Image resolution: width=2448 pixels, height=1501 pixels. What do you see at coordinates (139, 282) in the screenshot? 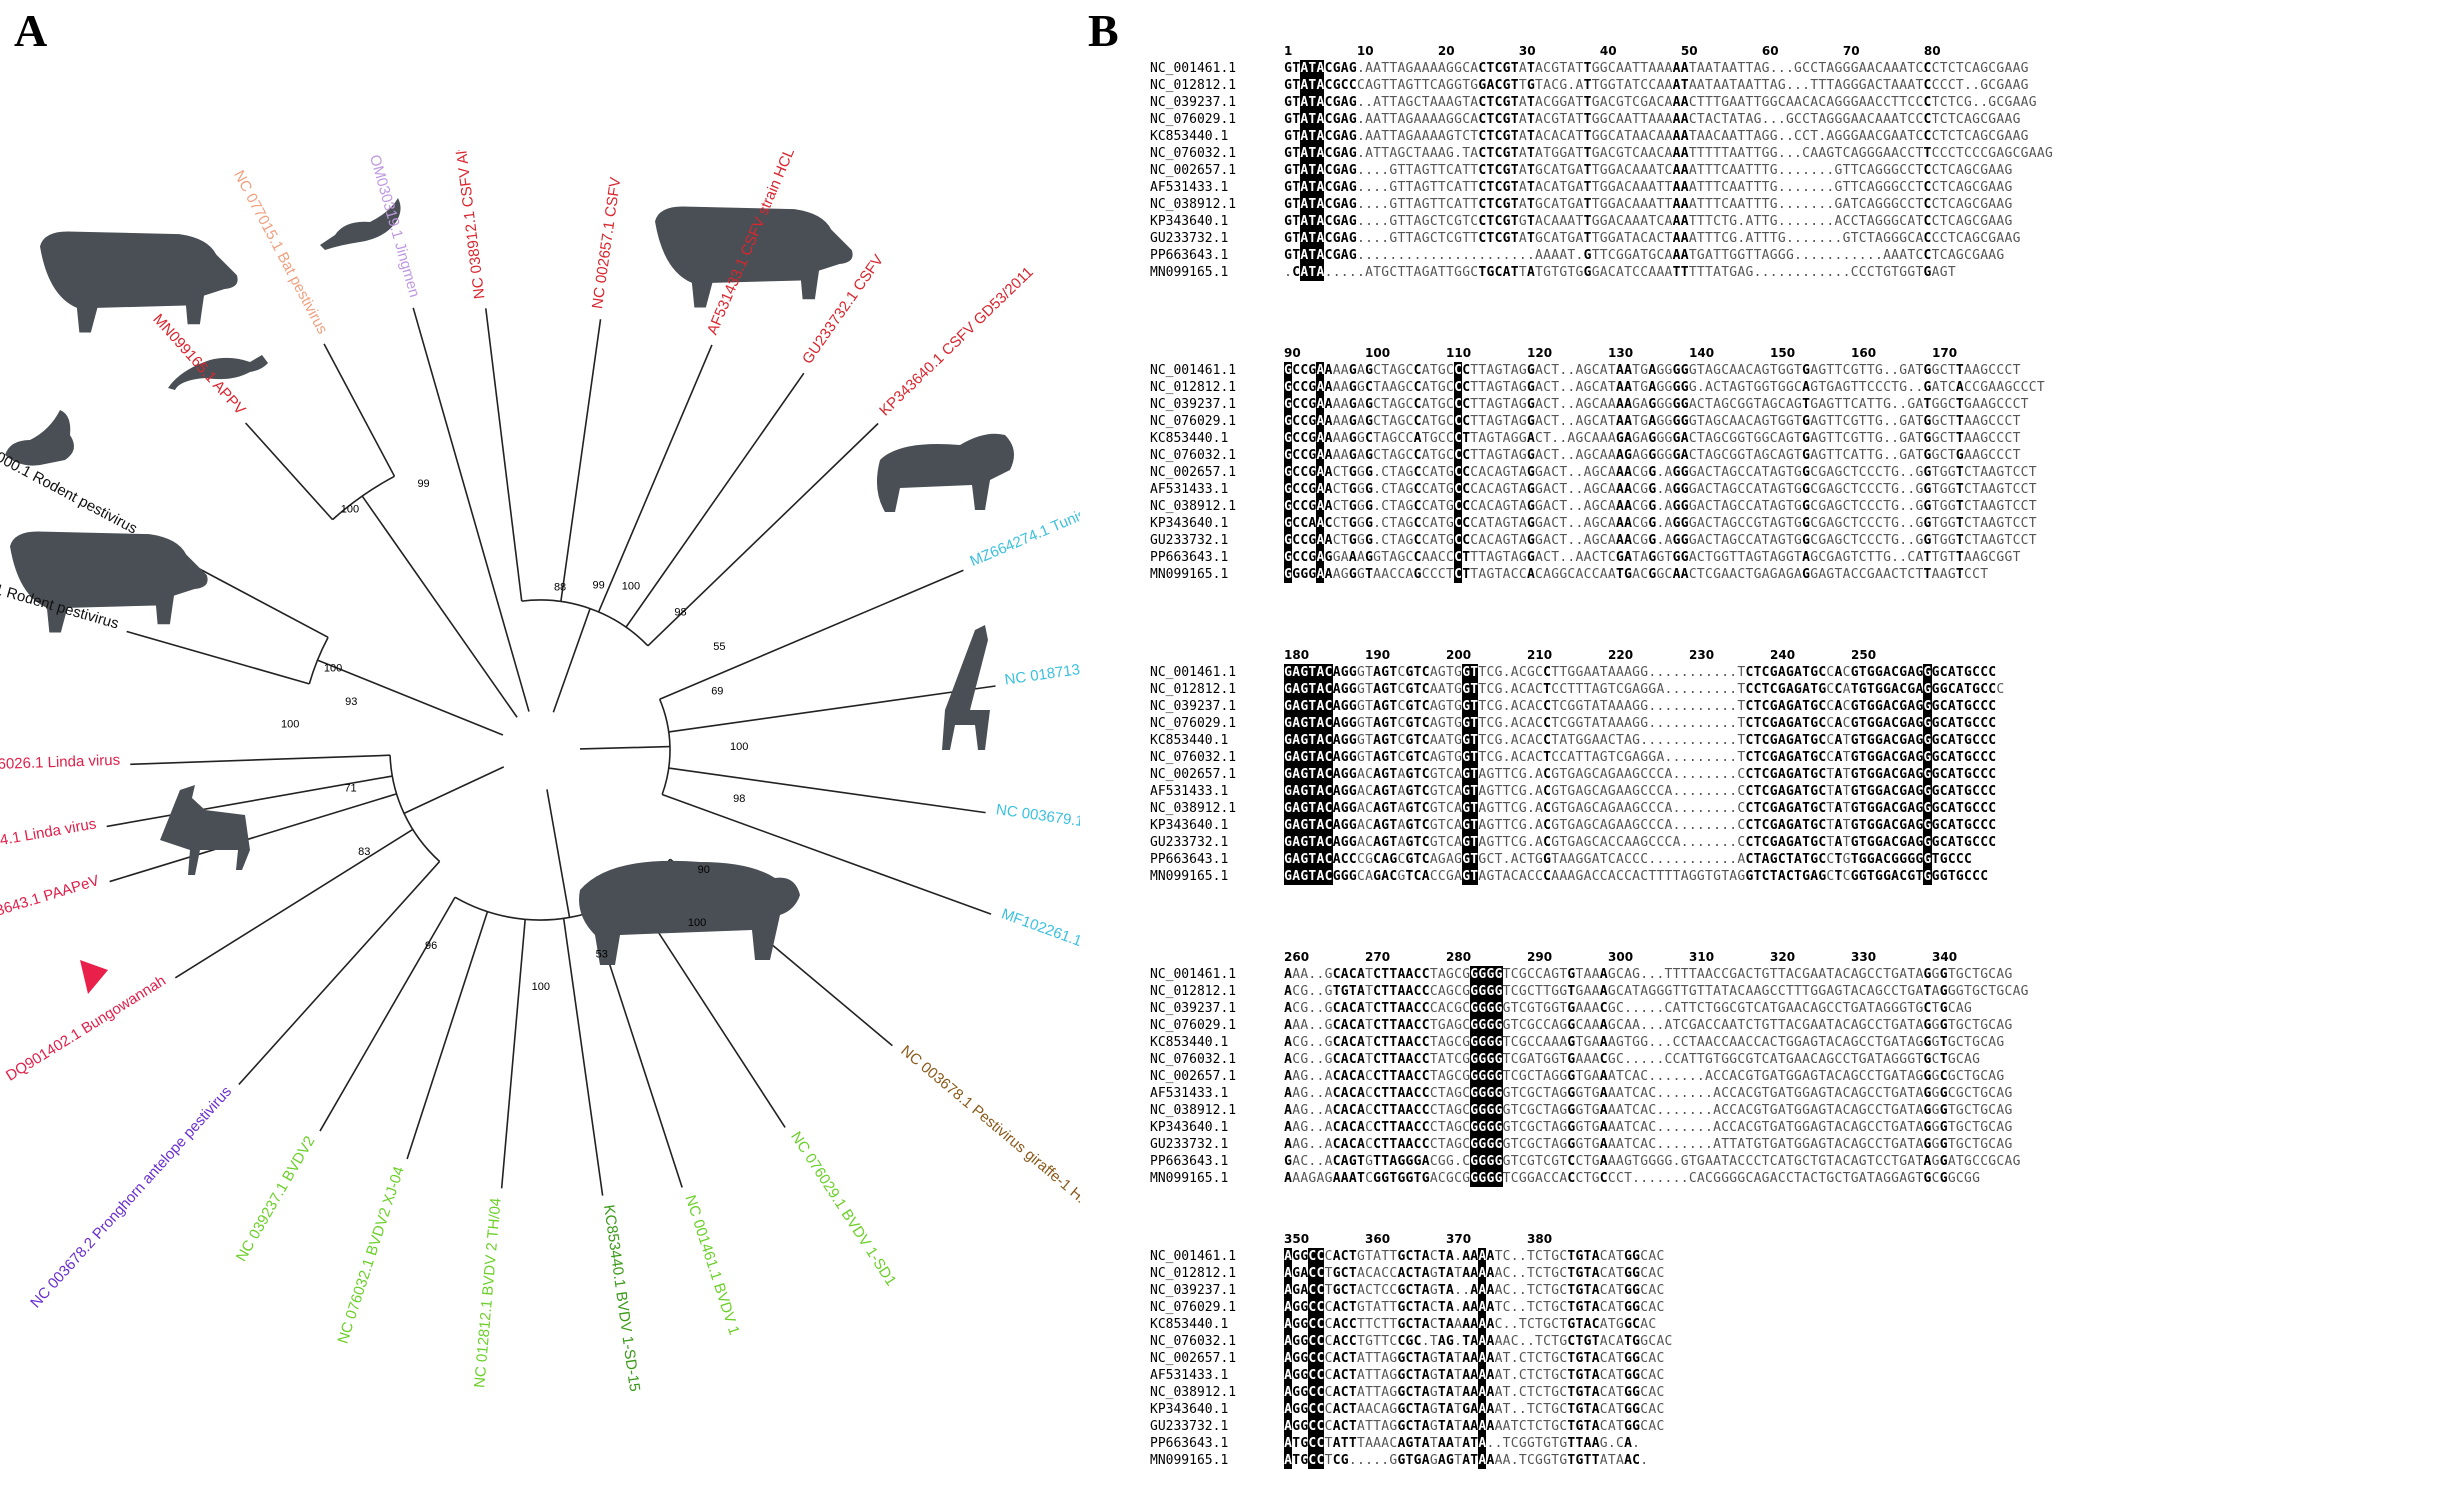
I see `pig-icon` at bounding box center [139, 282].